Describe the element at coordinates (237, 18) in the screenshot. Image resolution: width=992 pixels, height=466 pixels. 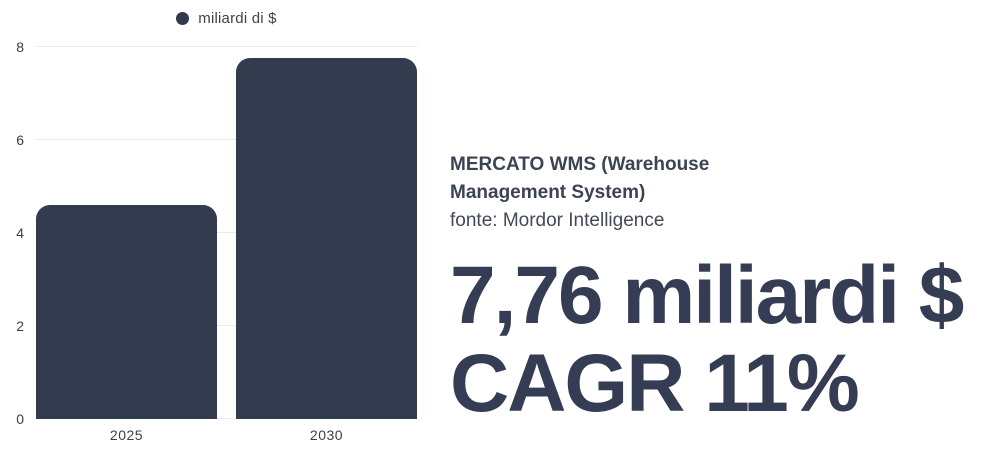
I see `legend-series-label: miliardi di $` at that location.